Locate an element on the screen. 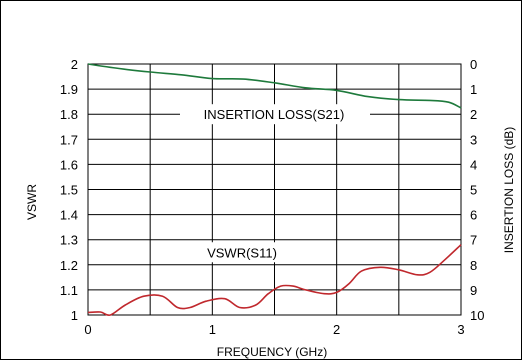  y-right-tick-label: 6 is located at coordinates (473, 215).